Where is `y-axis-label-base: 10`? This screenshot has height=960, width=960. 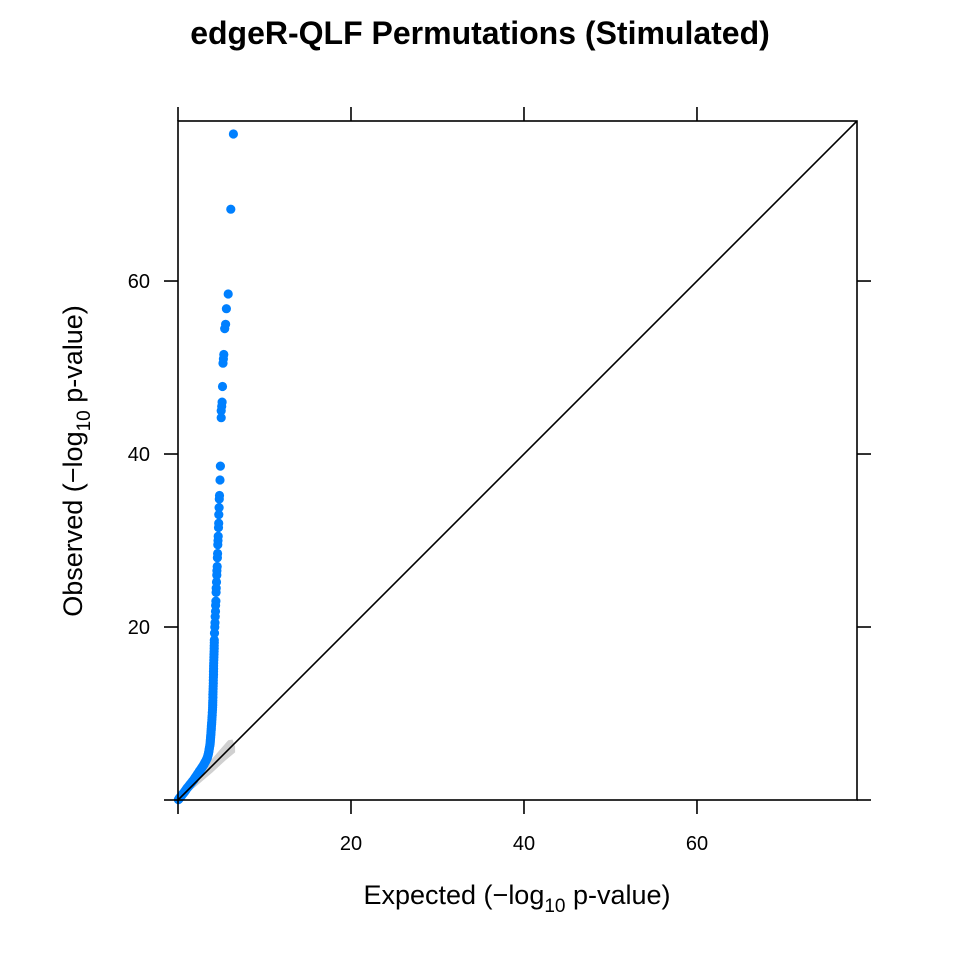
y-axis-label-base: 10 is located at coordinates (84, 420).